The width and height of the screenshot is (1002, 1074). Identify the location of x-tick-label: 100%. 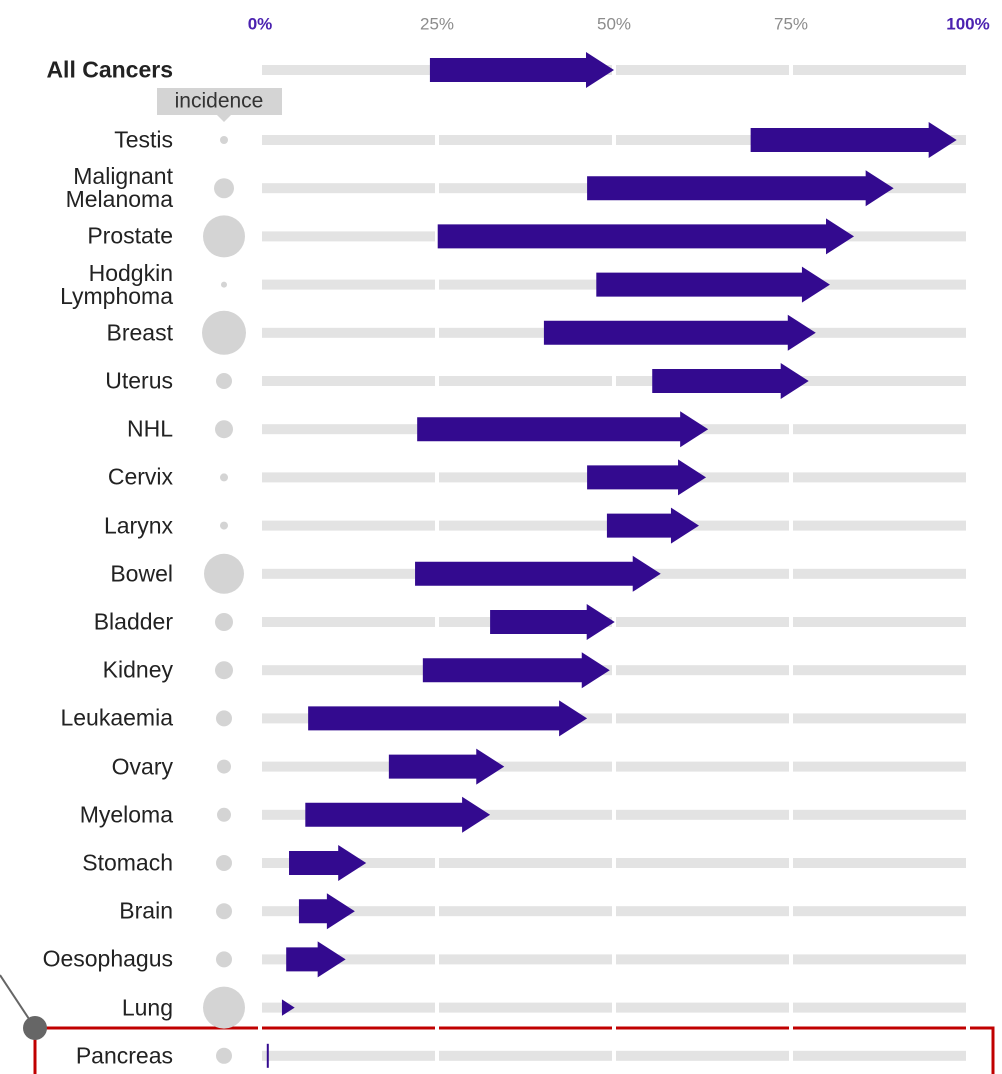
(967, 23).